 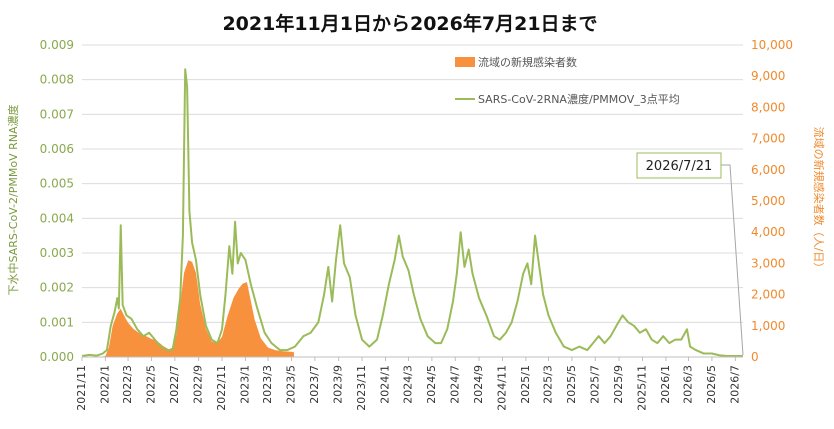 What do you see at coordinates (244, 384) in the screenshot?
I see `x-tick-label: 2023/1` at bounding box center [244, 384].